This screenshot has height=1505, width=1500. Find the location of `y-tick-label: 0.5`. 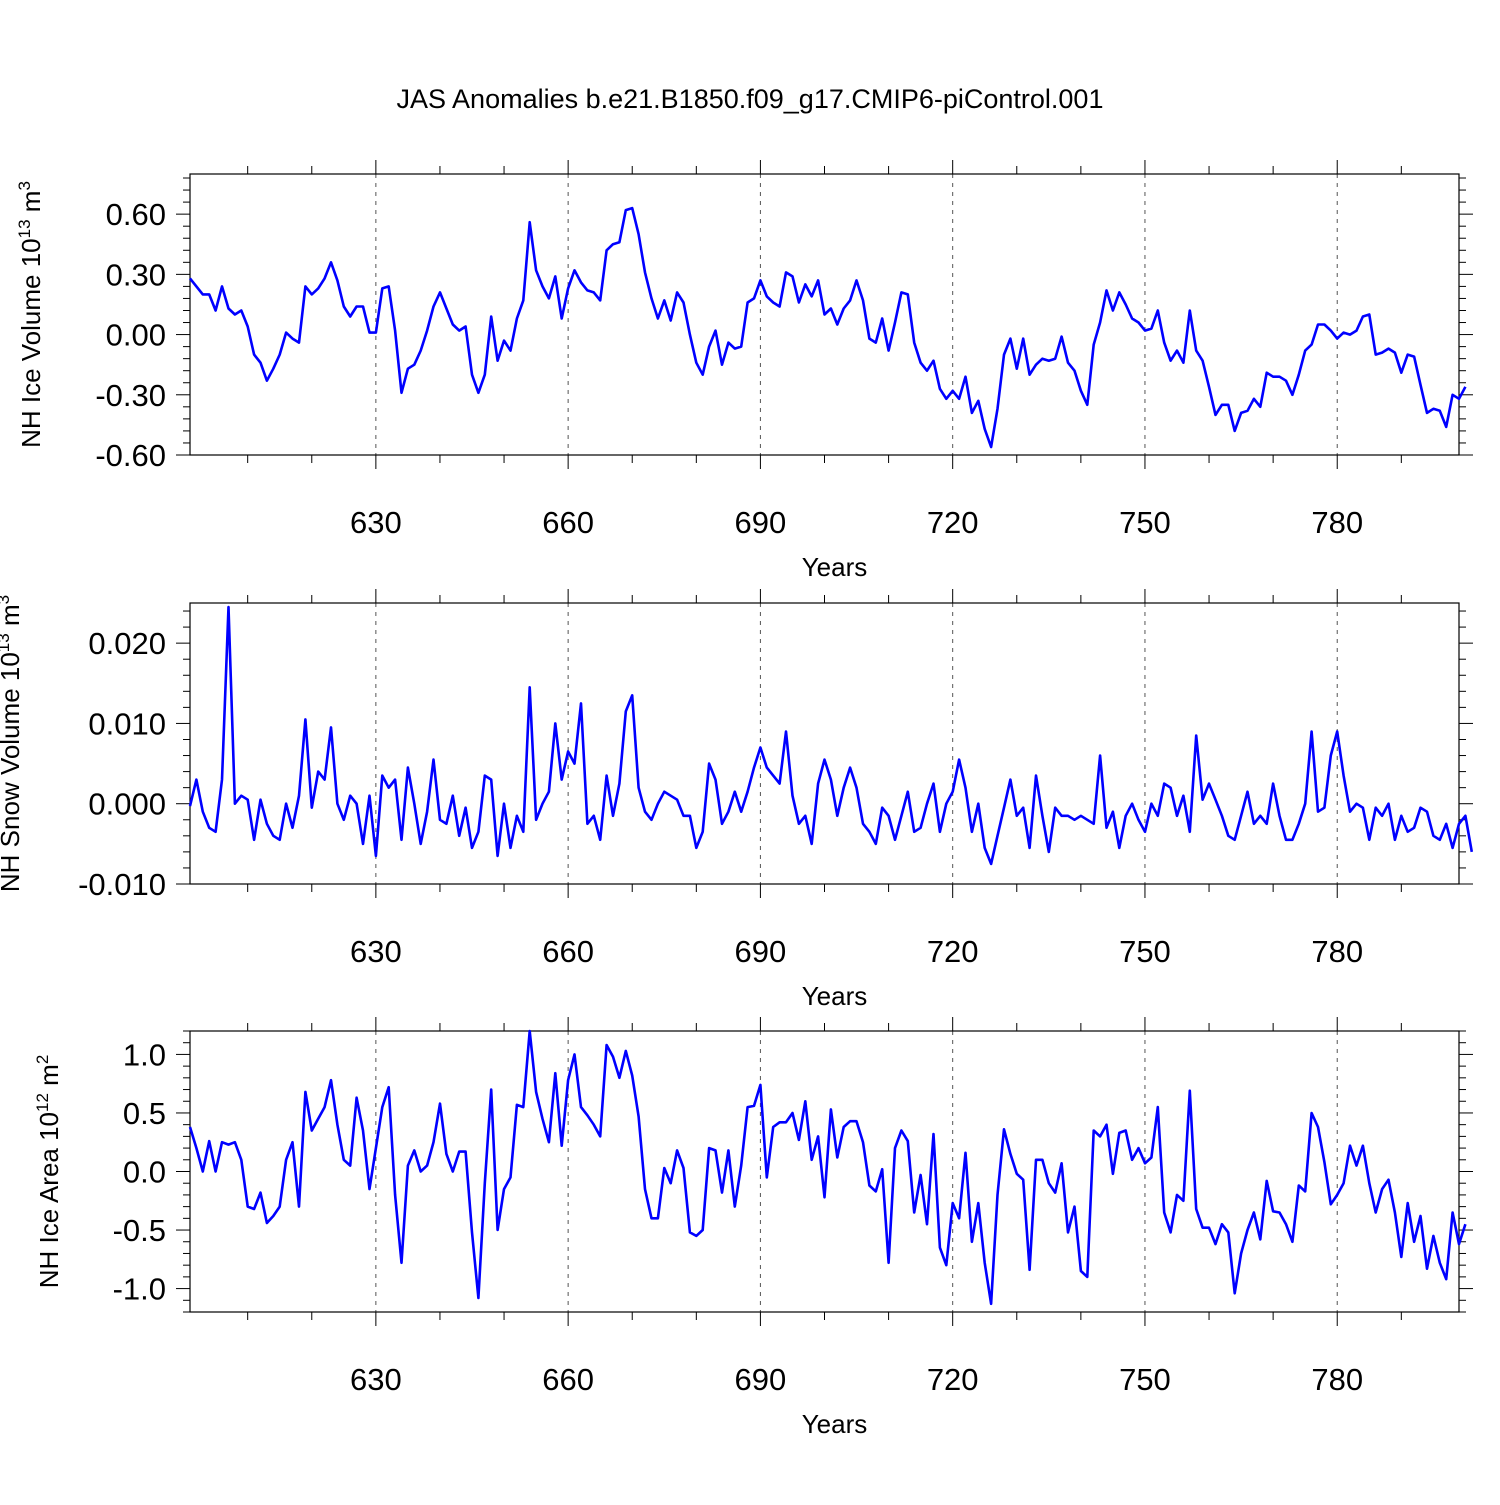

y-tick-label: 0.5 is located at coordinates (144, 1113).